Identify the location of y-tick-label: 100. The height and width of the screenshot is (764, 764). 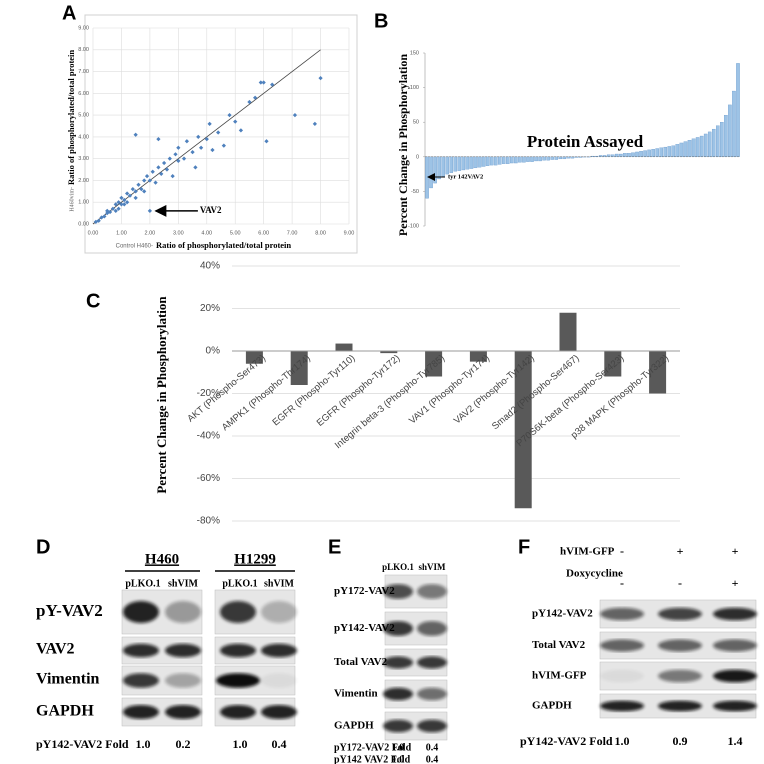
(414, 88).